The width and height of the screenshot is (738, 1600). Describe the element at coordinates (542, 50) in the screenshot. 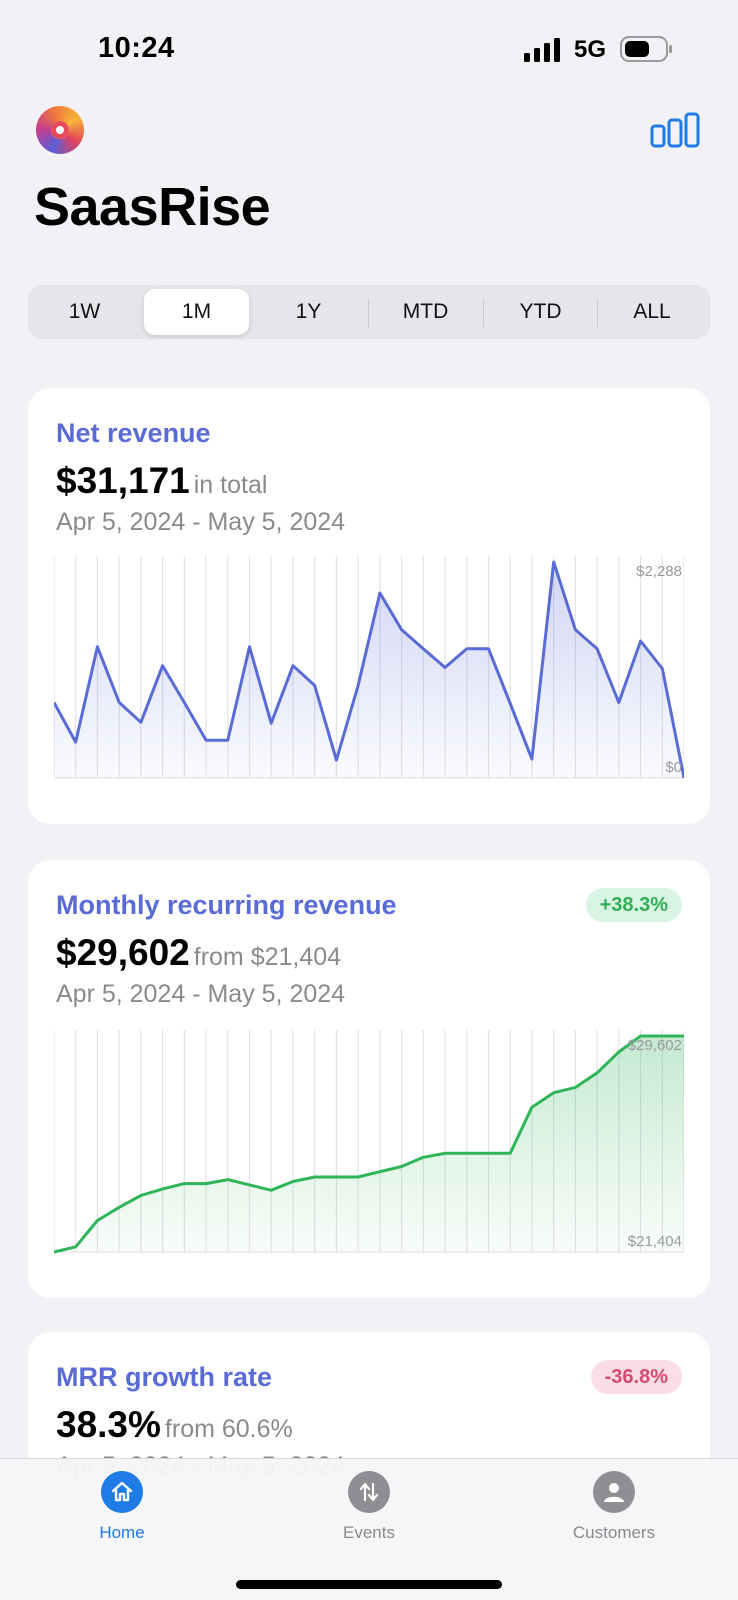

I see `signal-icon` at that location.